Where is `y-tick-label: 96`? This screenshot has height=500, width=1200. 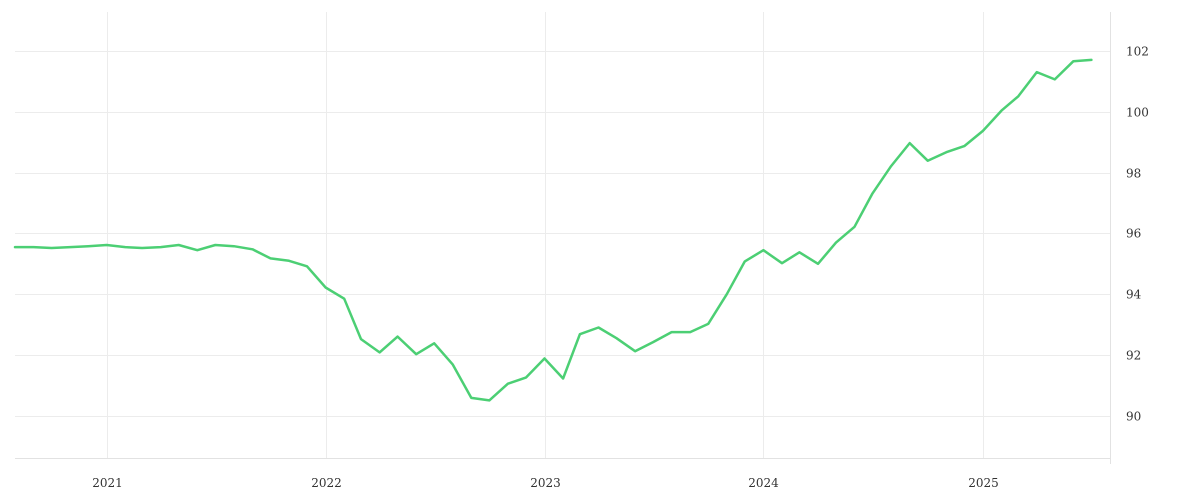
y-tick-label: 96 is located at coordinates (1133, 234).